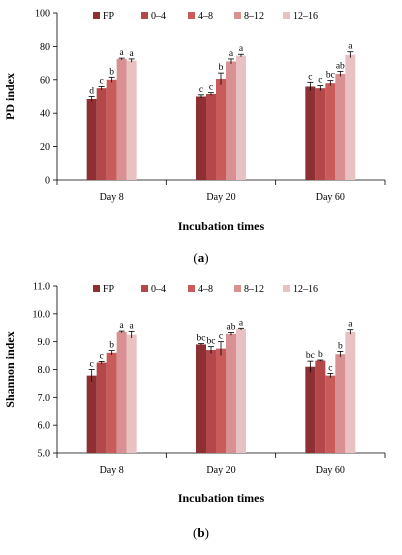 Image resolution: width=402 pixels, height=555 pixels. I want to click on y-tick-label: 100, so click(42, 14).